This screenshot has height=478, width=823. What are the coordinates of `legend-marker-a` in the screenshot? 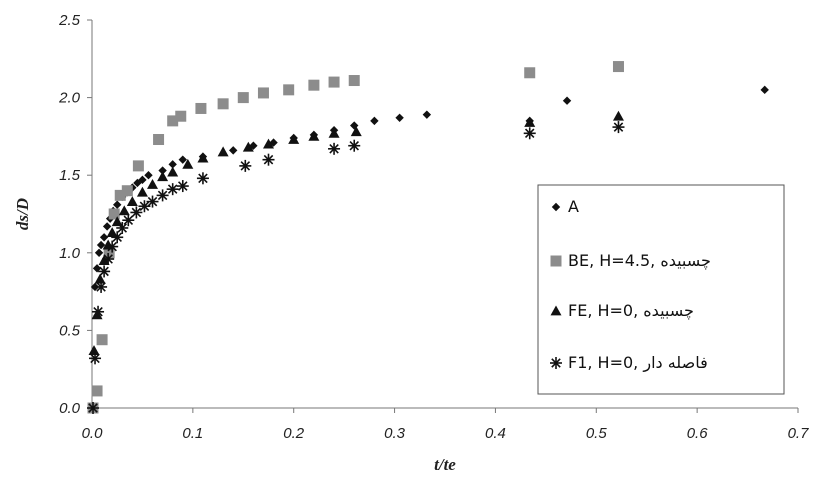 It's located at (556, 207).